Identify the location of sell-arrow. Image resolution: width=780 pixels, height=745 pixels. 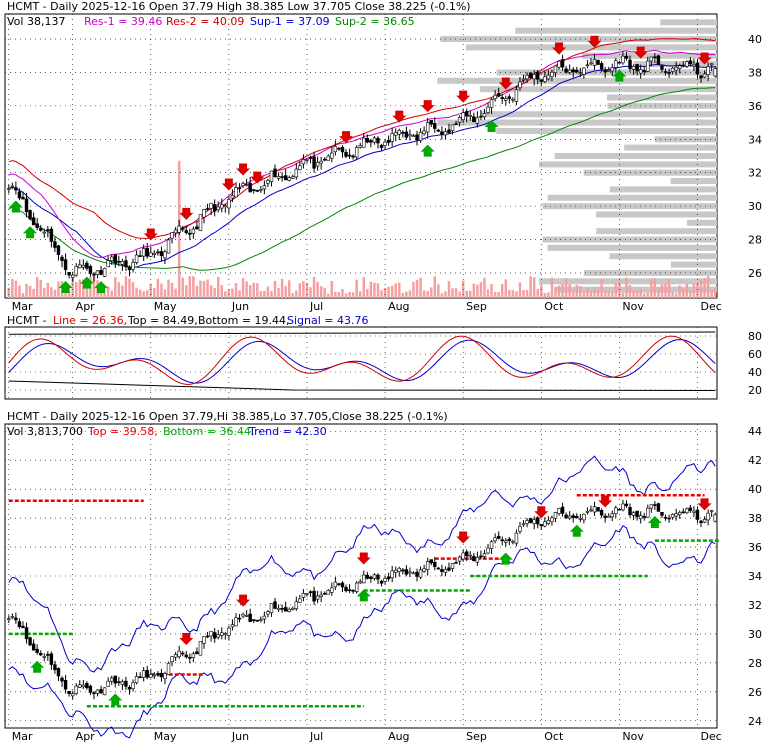
(150, 234).